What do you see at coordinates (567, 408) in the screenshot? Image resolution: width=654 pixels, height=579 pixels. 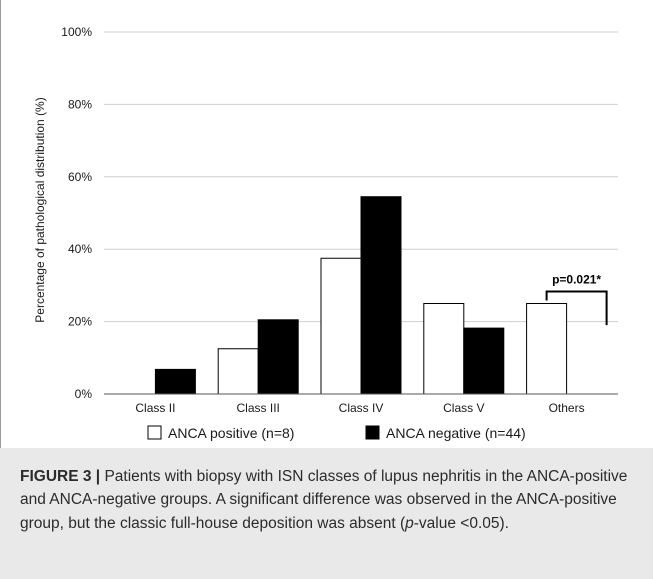 I see `x-tick-label: Others` at bounding box center [567, 408].